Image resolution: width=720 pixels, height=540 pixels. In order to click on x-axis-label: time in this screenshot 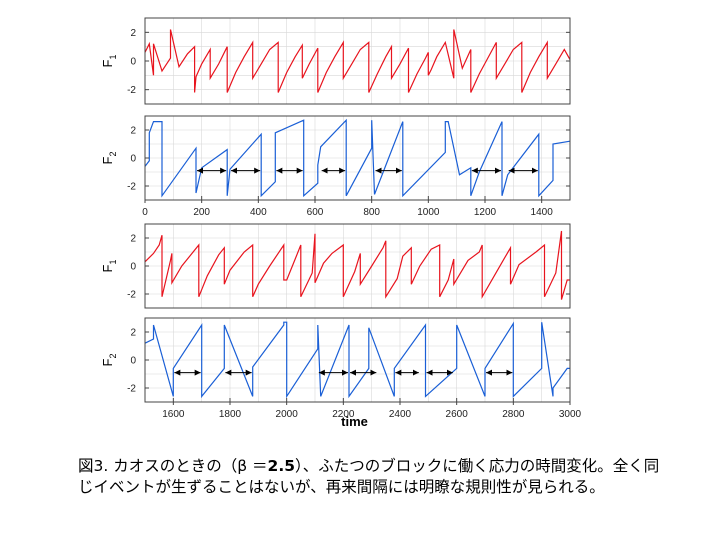, I will do `click(354, 421)`.